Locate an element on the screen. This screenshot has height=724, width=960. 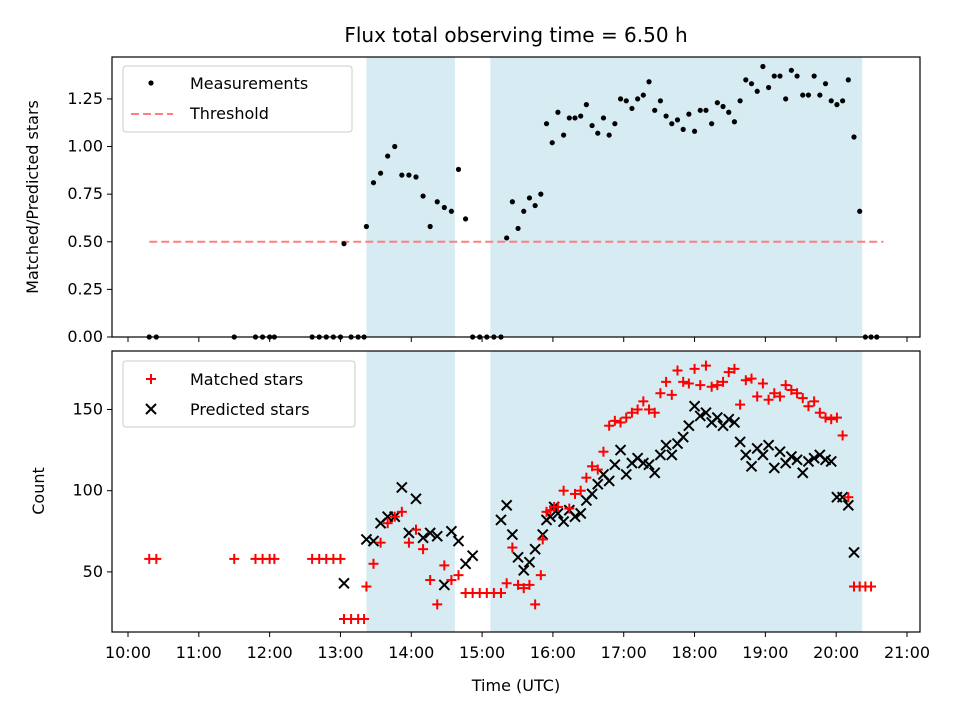
top-y-tick-label: 0.00 is located at coordinates (85, 336).